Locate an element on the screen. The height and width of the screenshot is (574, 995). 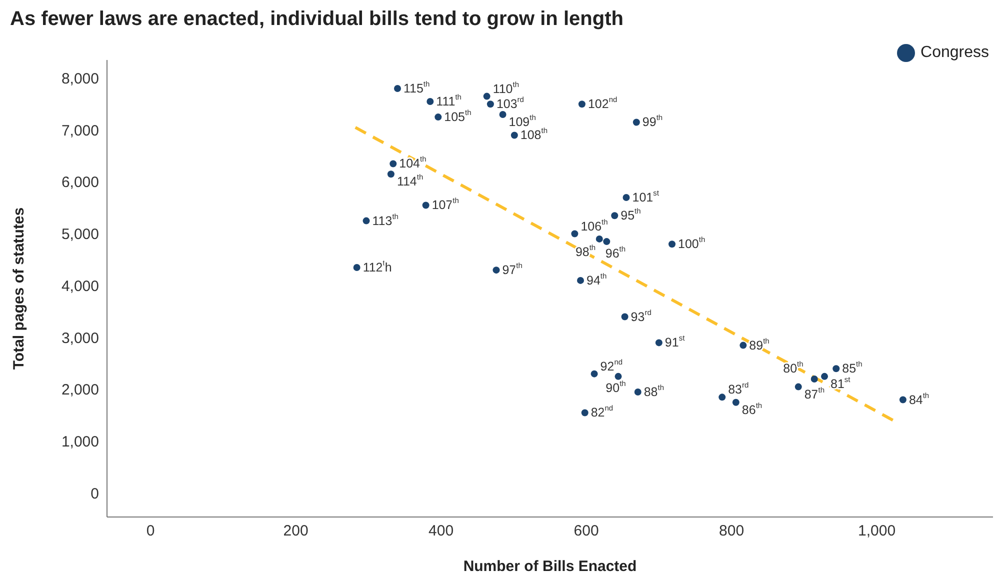
annotation: 108$^{th}$ is located at coordinates (534, 134).